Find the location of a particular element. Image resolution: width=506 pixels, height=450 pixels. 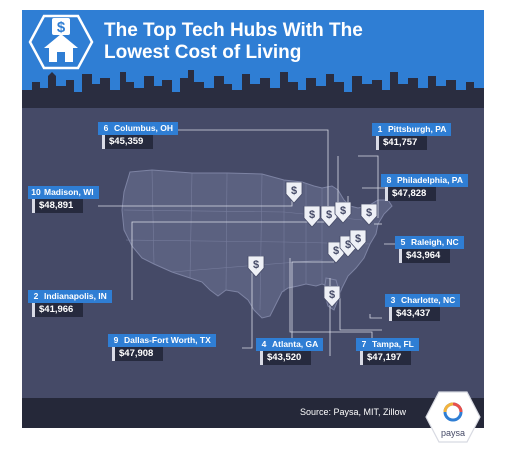

city-name: Madison, WI is located at coordinates (63, 192).